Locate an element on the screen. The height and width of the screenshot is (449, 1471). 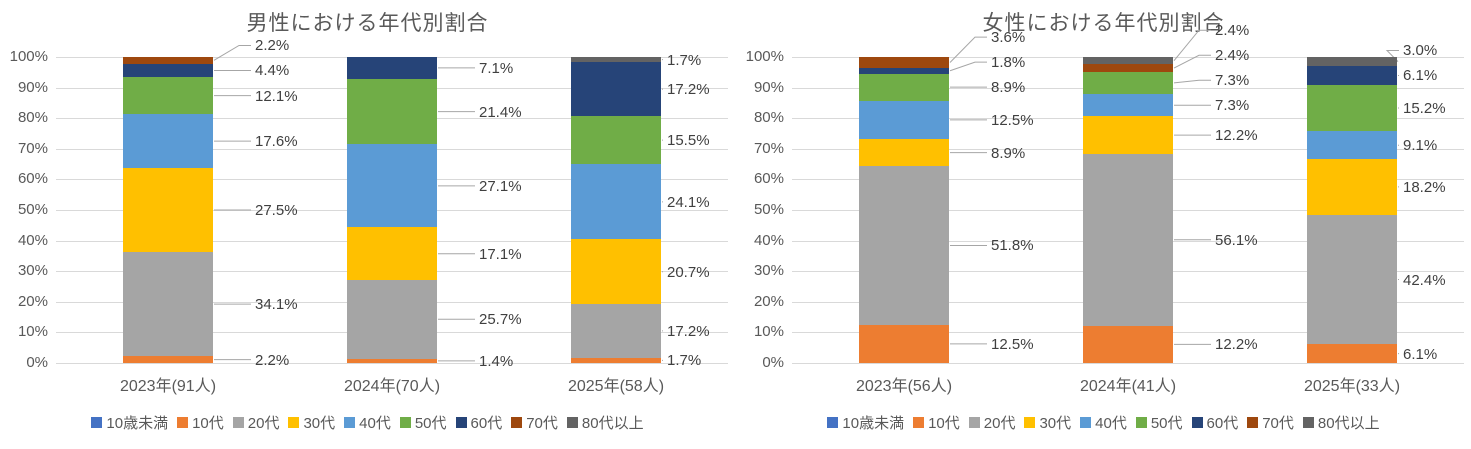
data-label: 8.9% is located at coordinates (1008, 88).